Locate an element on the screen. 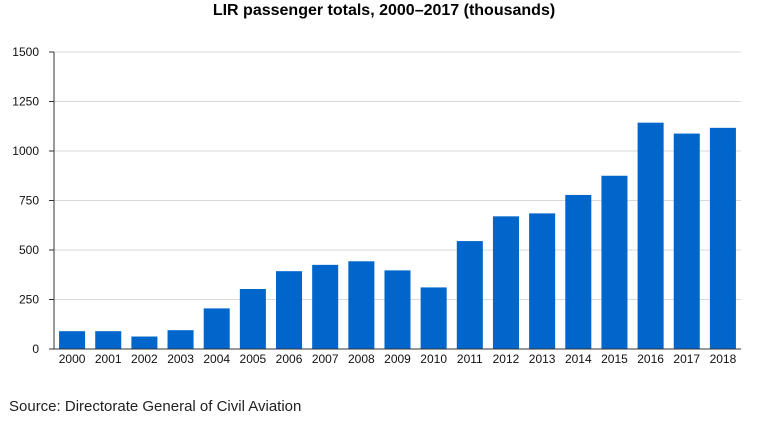 The height and width of the screenshot is (433, 768). bar-2002 is located at coordinates (144, 342).